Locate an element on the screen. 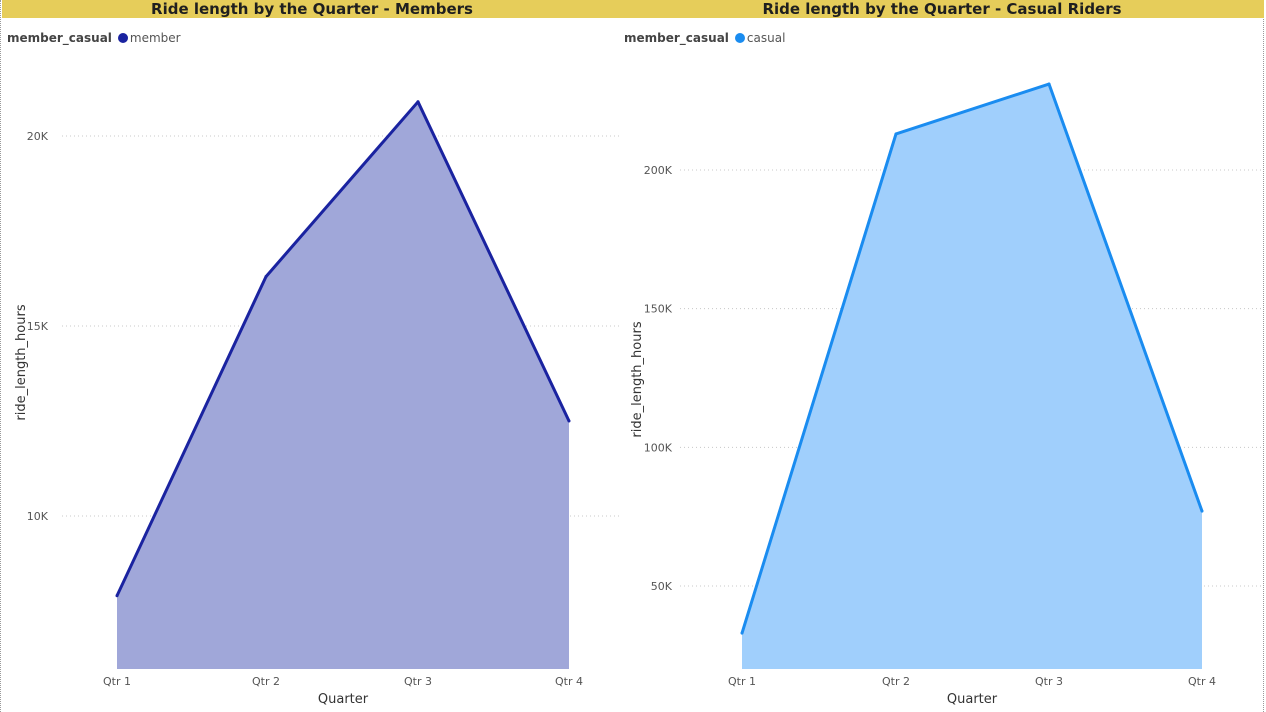 The image size is (1266, 712). y-tick-label: 10K is located at coordinates (38, 516).